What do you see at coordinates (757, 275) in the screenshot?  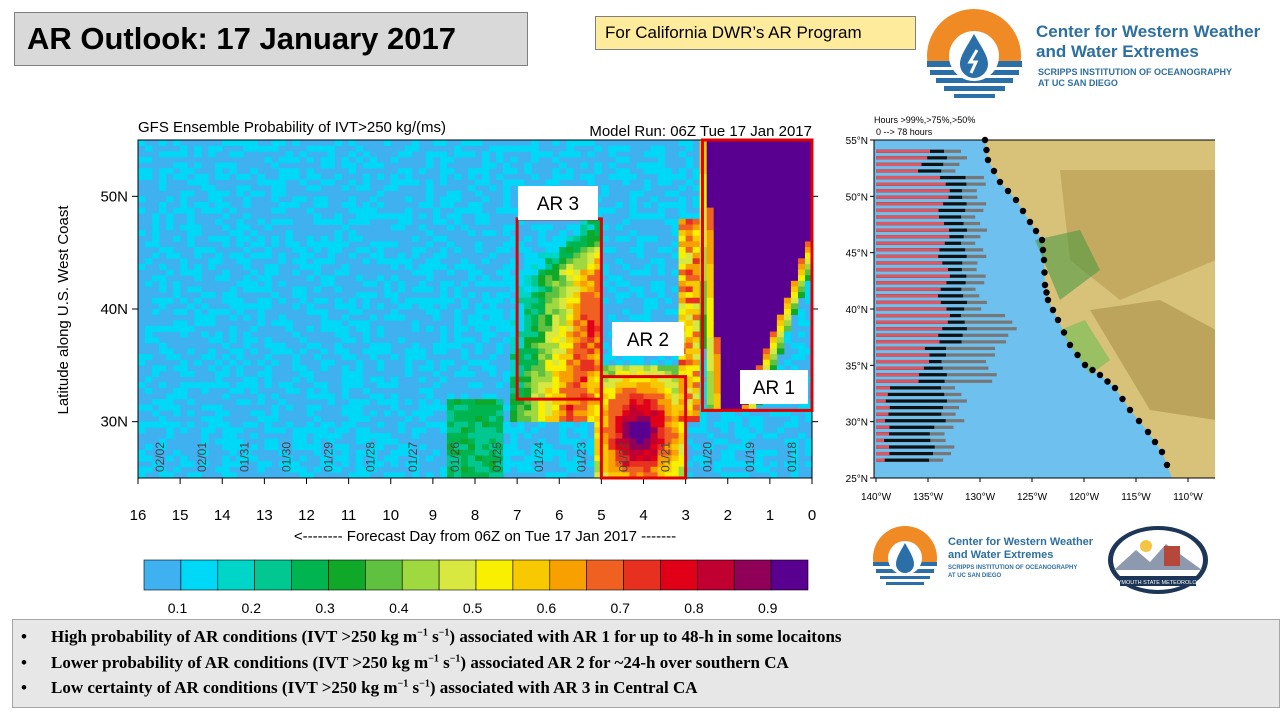 I see `ar-box` at bounding box center [757, 275].